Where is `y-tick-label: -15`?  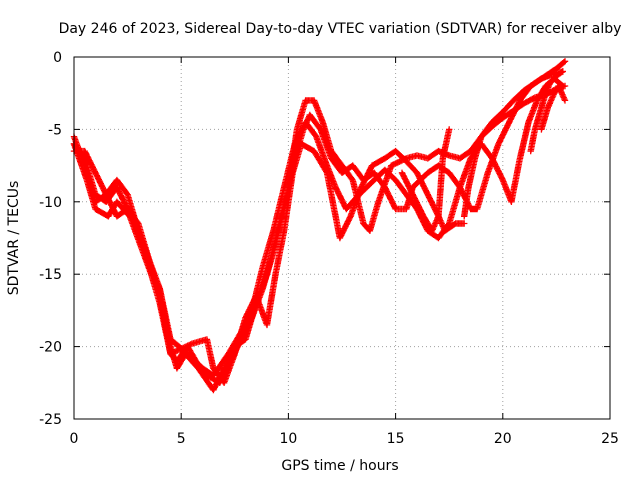
y-tick-label: -15 is located at coordinates (50, 275).